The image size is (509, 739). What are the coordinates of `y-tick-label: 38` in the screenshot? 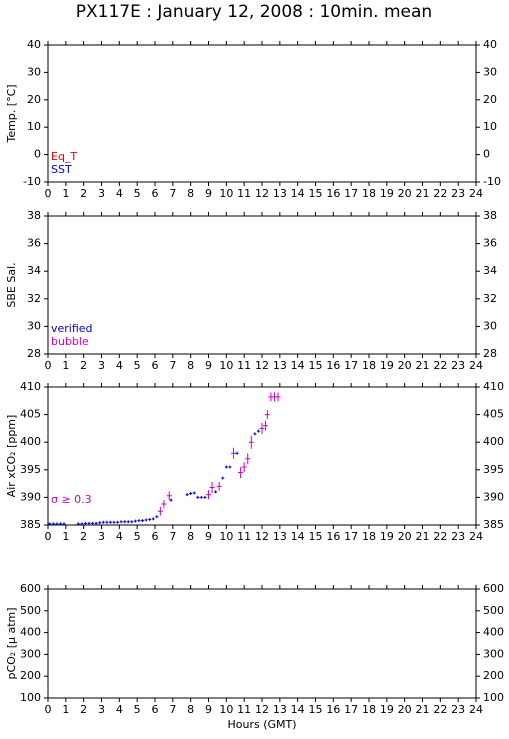 It's located at (34, 215).